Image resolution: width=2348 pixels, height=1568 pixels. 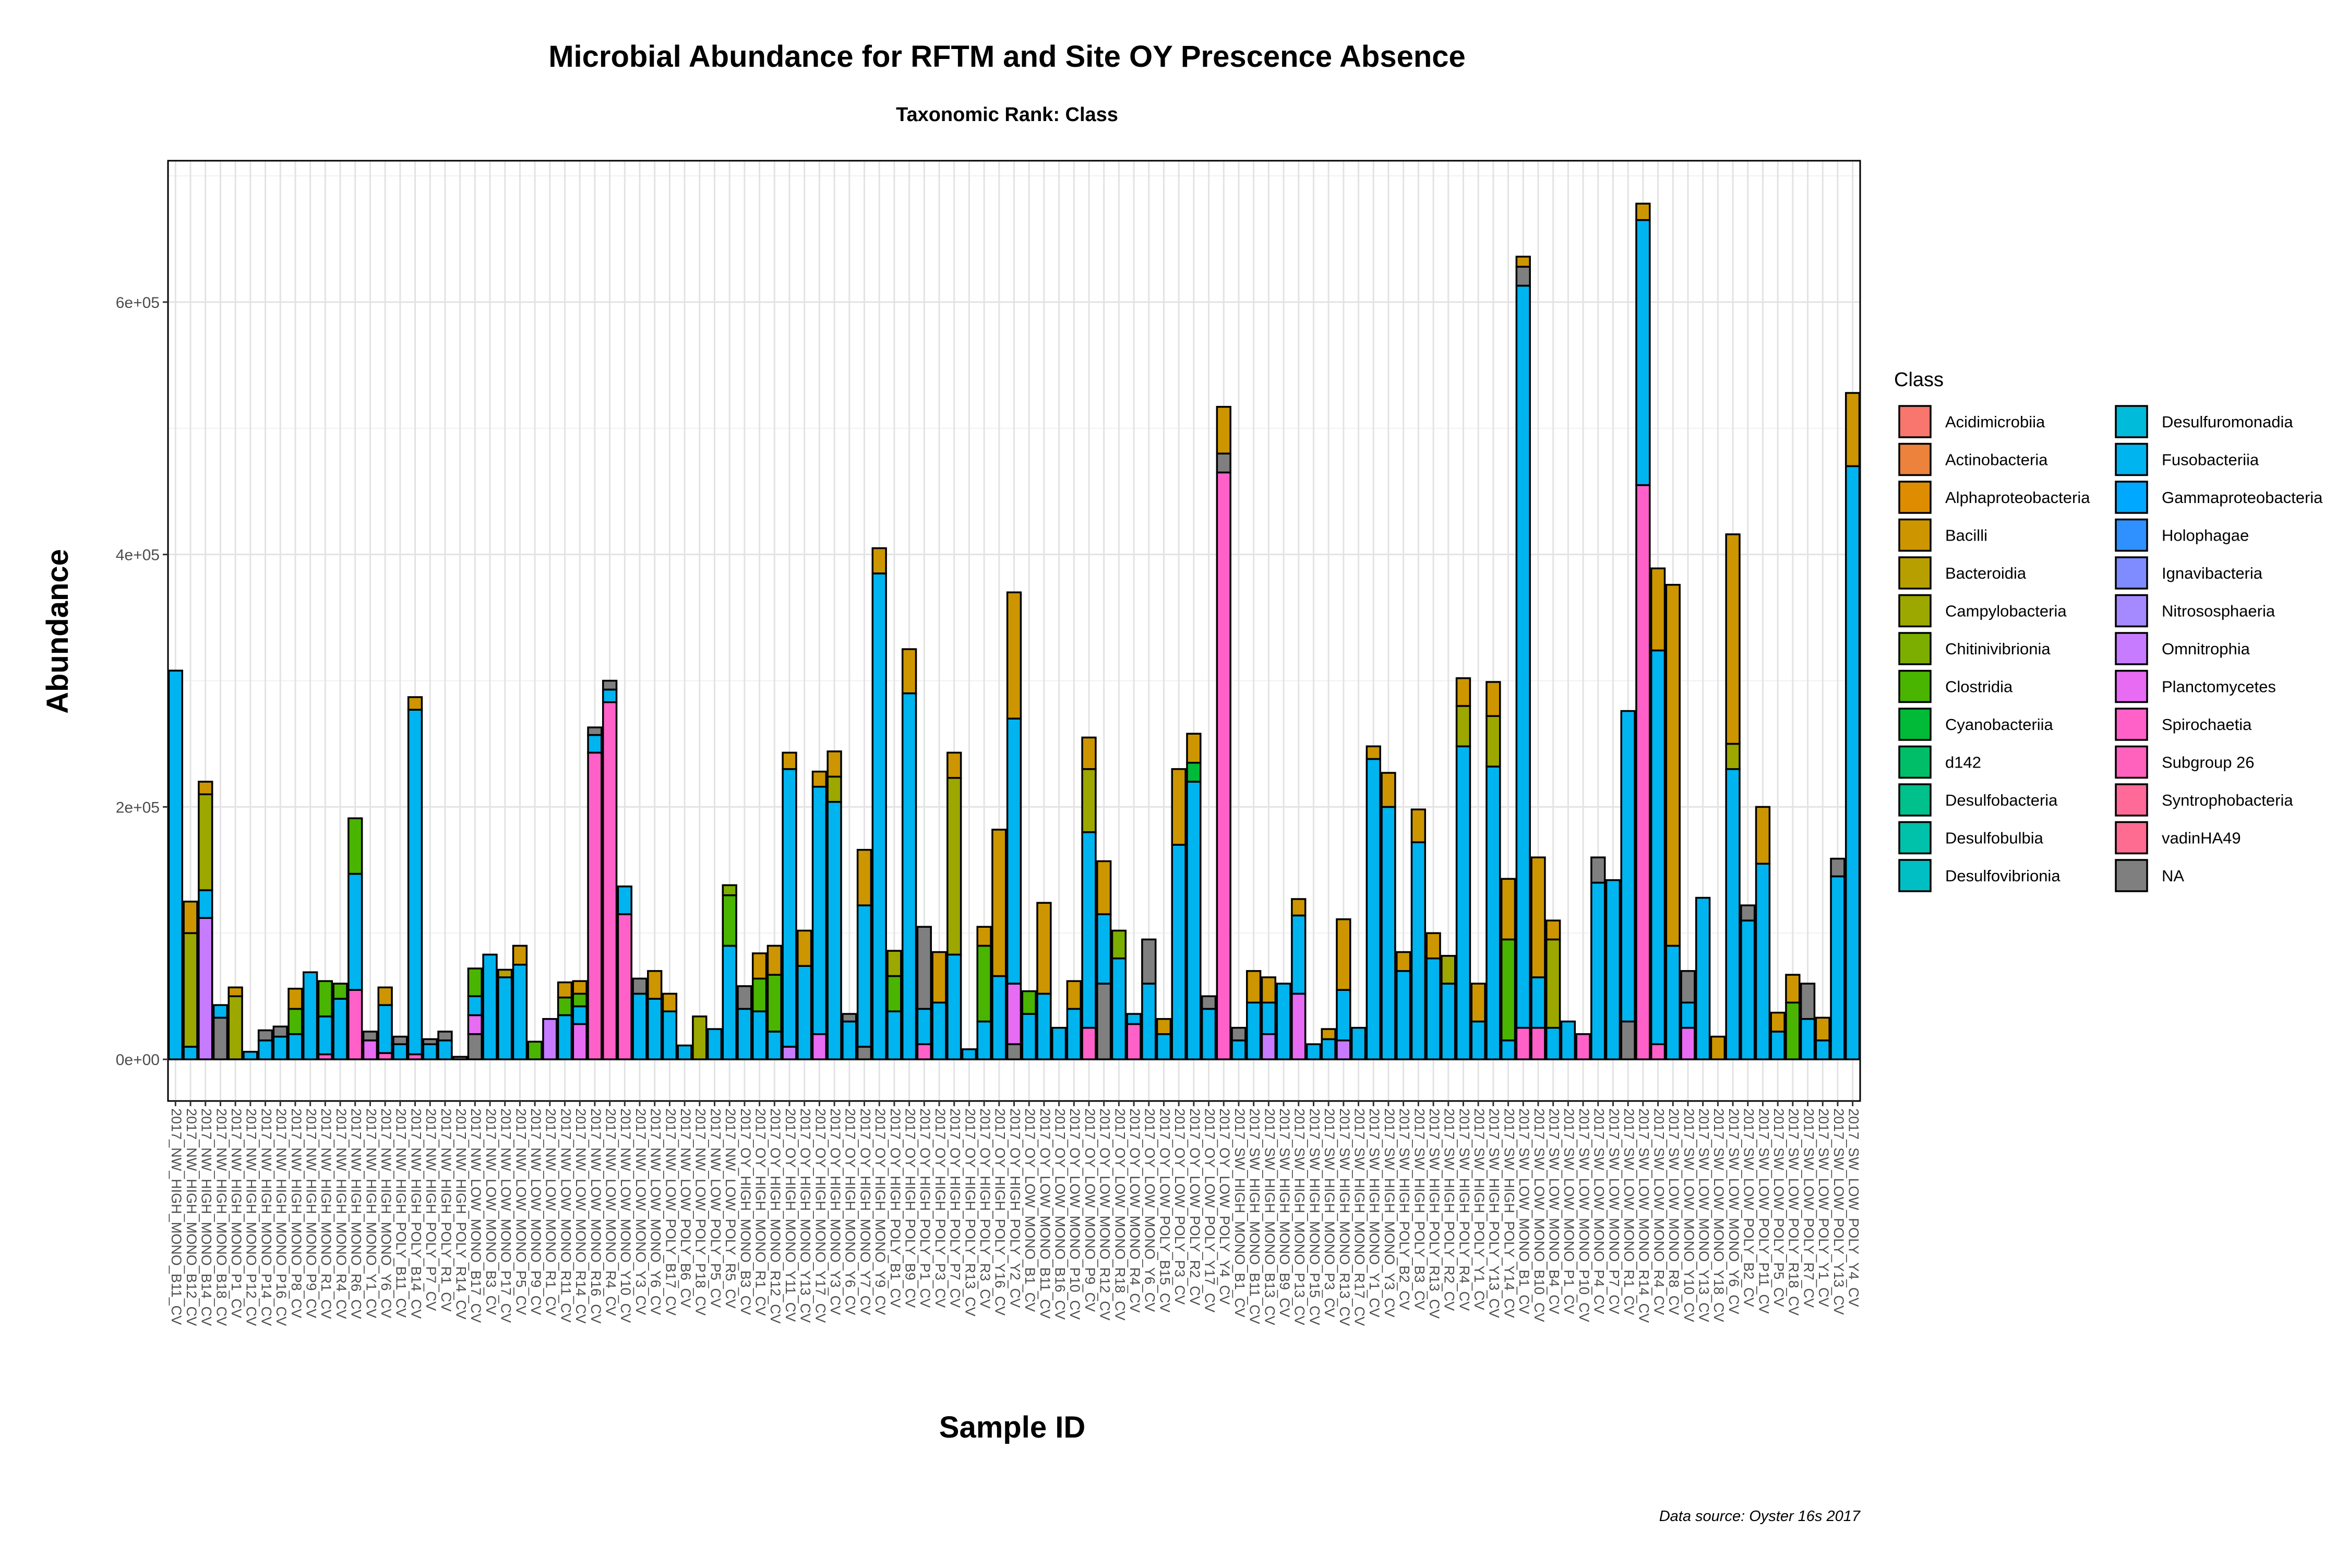 I want to click on x-tick-label: 2017_OY_LOW_MONO_B1_CV, so click(x=1030, y=1210).